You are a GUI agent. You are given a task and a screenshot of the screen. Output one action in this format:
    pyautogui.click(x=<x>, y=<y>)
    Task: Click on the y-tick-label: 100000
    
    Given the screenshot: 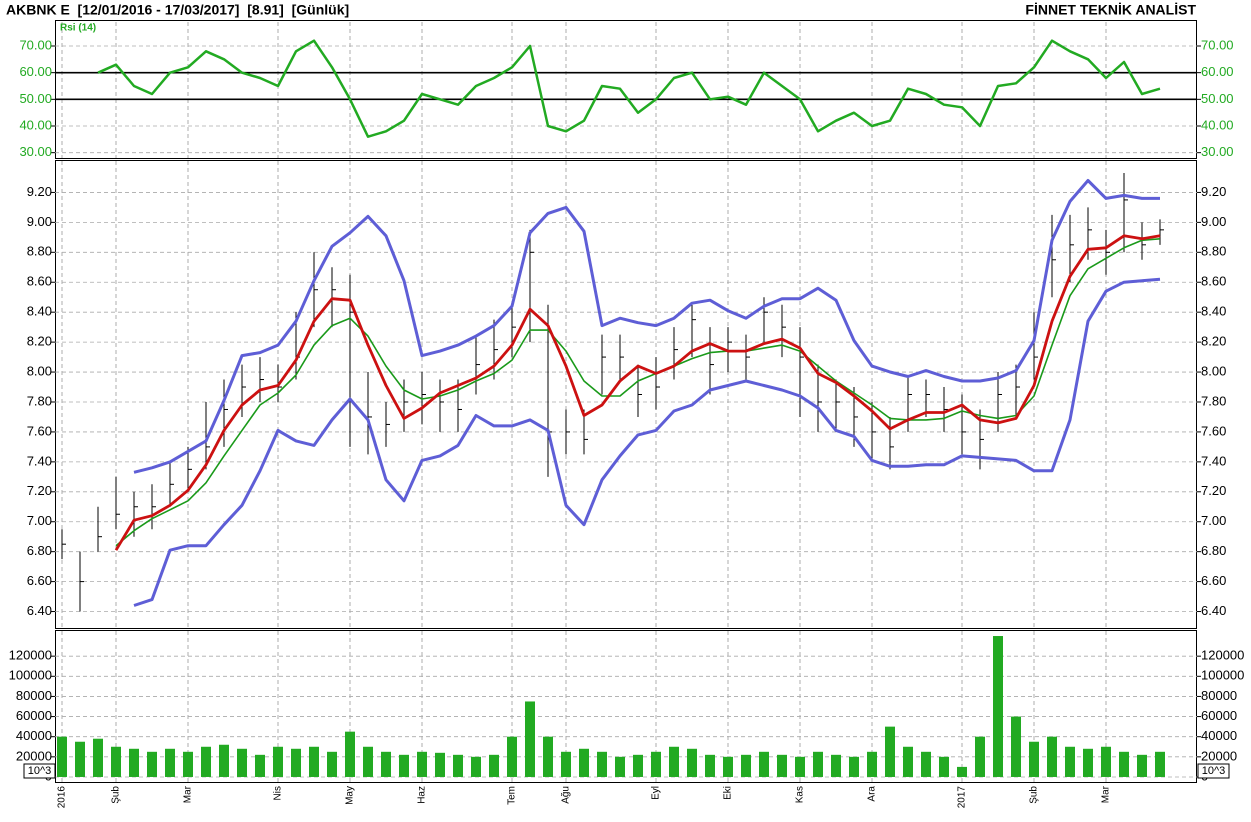 What is the action you would take?
    pyautogui.click(x=30, y=675)
    